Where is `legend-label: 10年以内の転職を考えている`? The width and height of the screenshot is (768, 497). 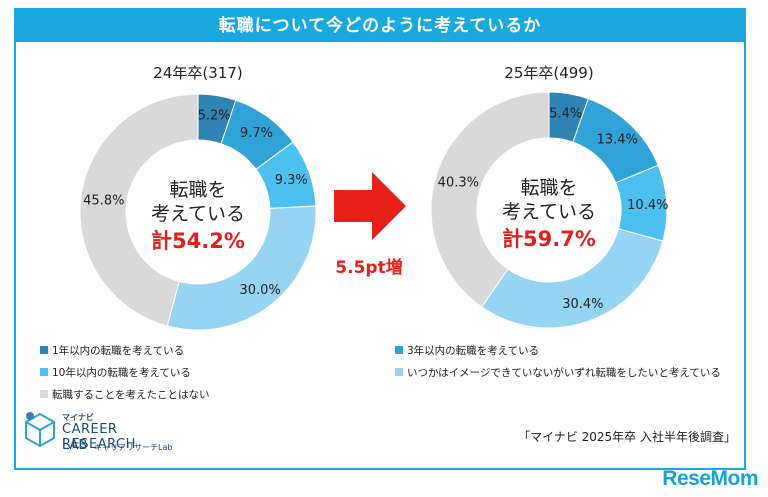 legend-label: 10年以内の転職を考えている is located at coordinates (121, 372).